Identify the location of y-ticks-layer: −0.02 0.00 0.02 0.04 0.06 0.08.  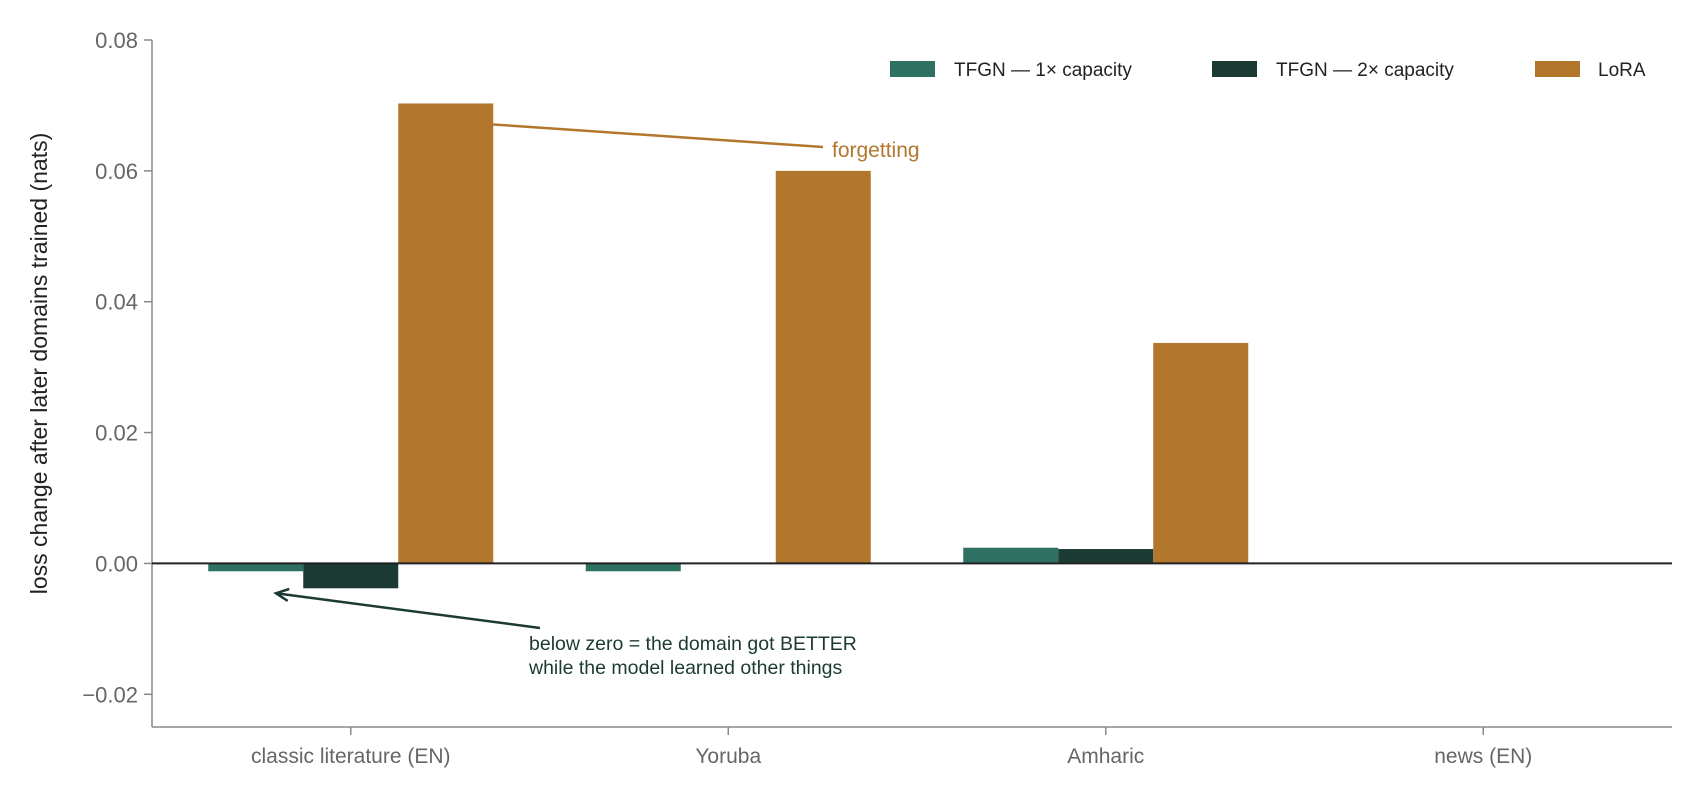
(117, 367).